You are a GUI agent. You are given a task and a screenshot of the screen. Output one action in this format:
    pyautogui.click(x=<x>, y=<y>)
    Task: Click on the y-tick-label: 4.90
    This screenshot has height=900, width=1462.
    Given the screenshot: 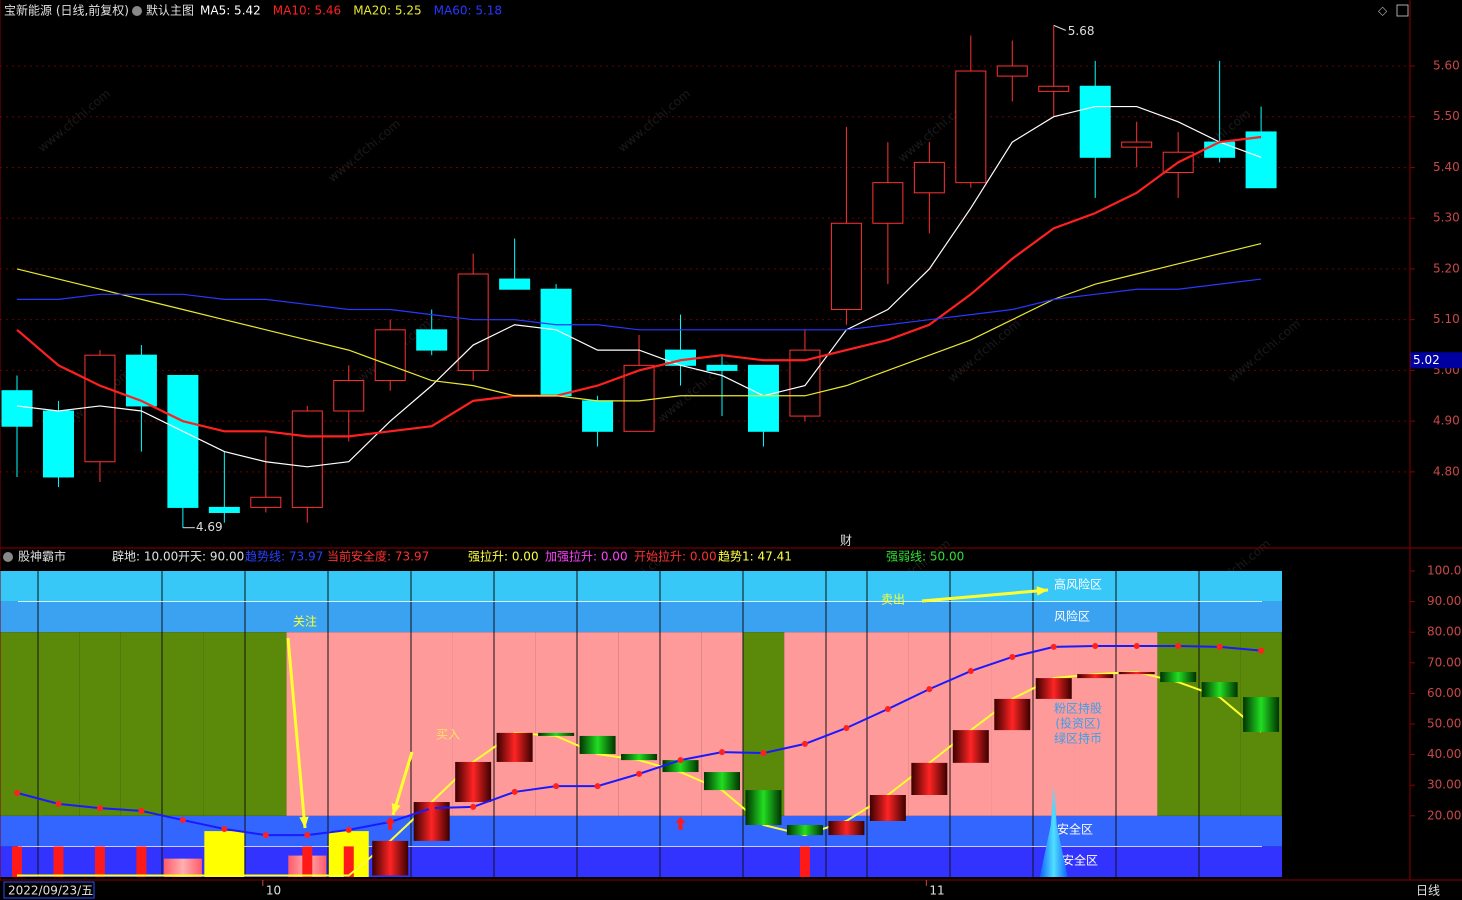 What is the action you would take?
    pyautogui.click(x=1446, y=421)
    